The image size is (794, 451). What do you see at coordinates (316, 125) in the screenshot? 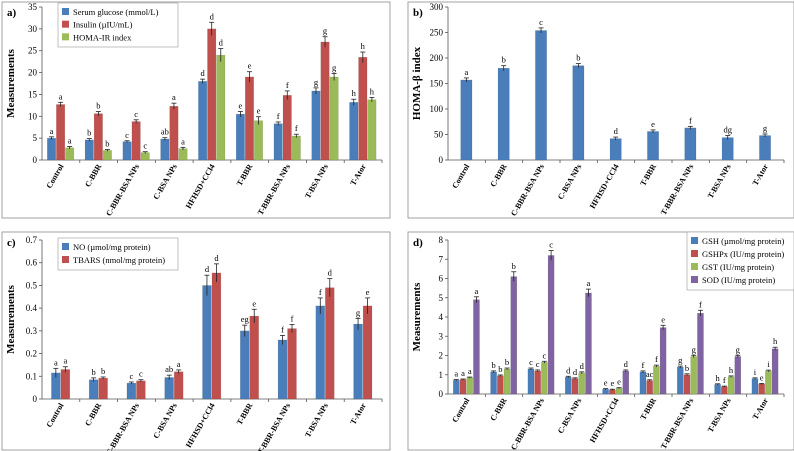
I see `chart0-bar-serum-glucose-mmol-l--7` at bounding box center [316, 125].